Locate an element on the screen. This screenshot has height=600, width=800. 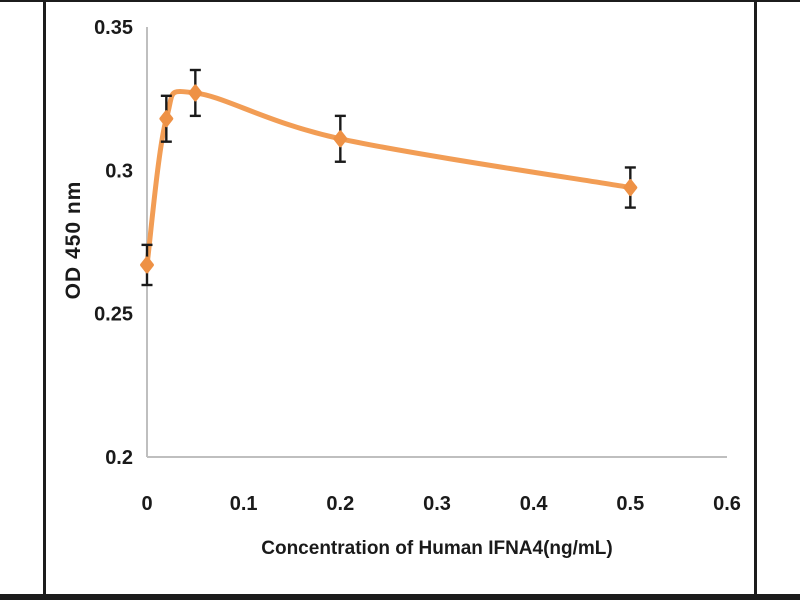
y-axis-title: OD 450 nm is located at coordinates (73, 240).